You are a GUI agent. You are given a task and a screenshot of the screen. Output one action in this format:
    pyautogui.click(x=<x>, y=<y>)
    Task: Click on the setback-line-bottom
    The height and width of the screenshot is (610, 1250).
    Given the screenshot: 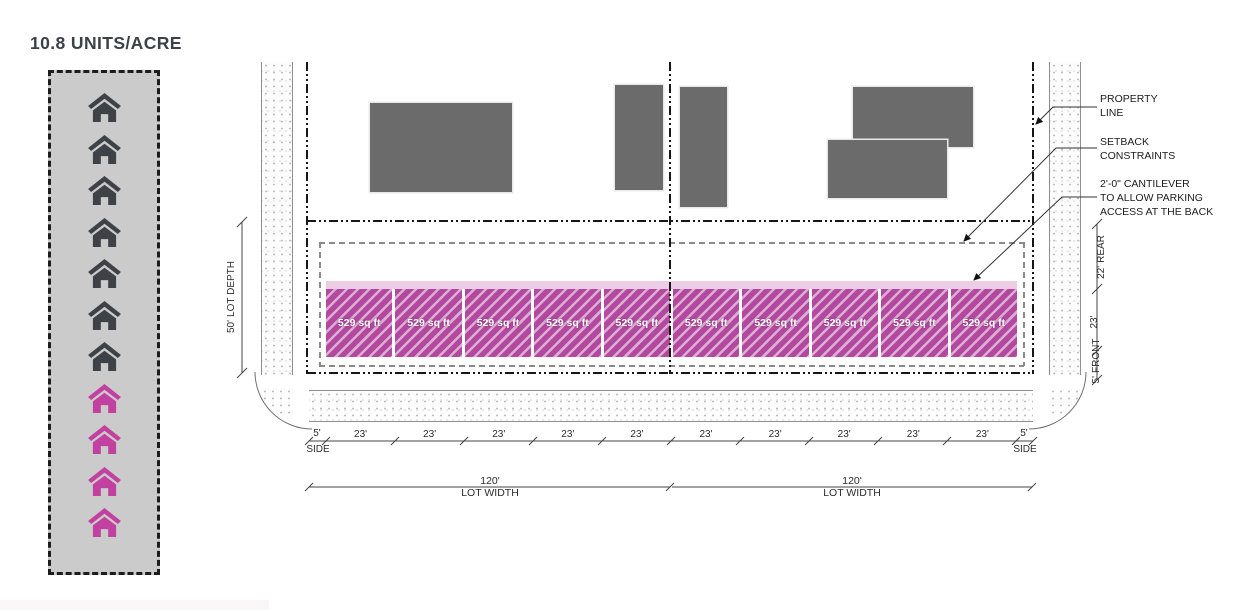 What is the action you would take?
    pyautogui.click(x=671, y=366)
    